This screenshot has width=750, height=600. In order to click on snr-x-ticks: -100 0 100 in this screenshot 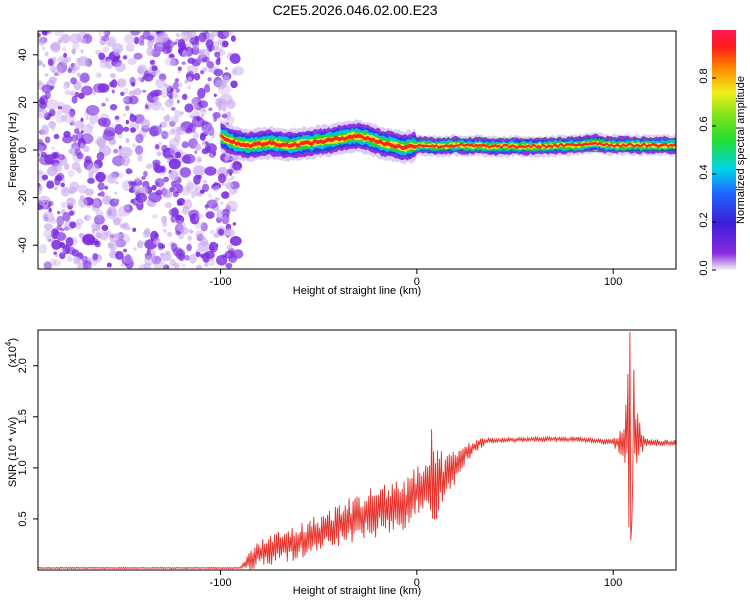, I will do `click(416, 579)`.